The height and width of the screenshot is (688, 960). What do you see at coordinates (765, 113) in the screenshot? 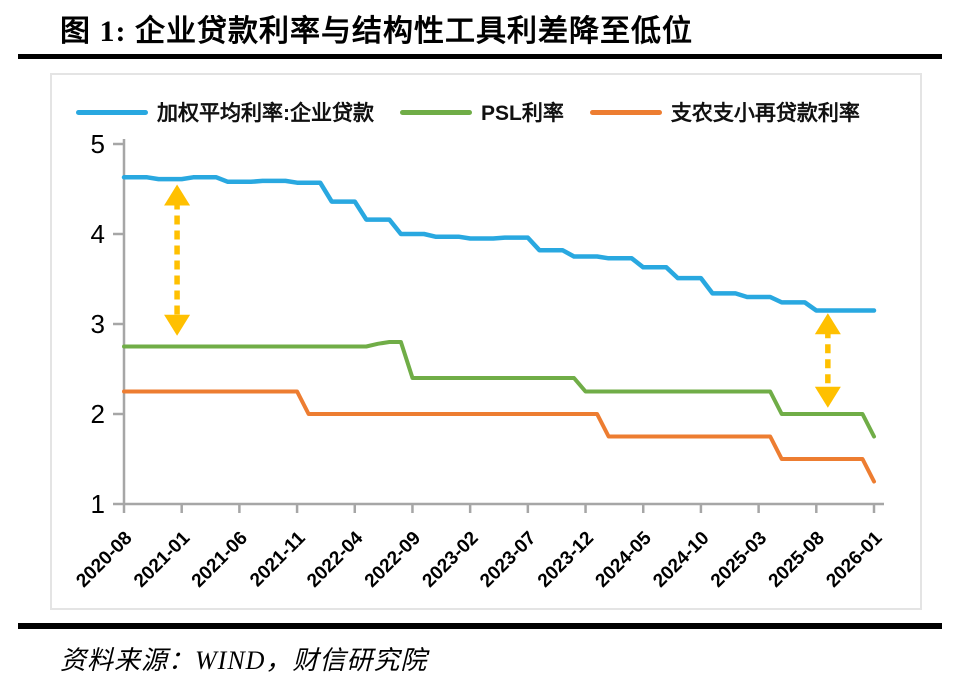
I see `legend-label: 支农支小再贷款利率` at bounding box center [765, 113].